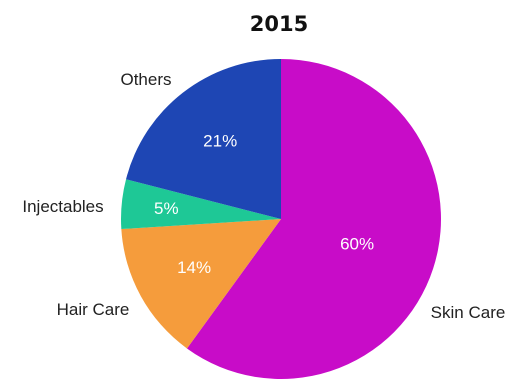  Describe the element at coordinates (279, 24) in the screenshot. I see `chart-title: 2015` at that location.